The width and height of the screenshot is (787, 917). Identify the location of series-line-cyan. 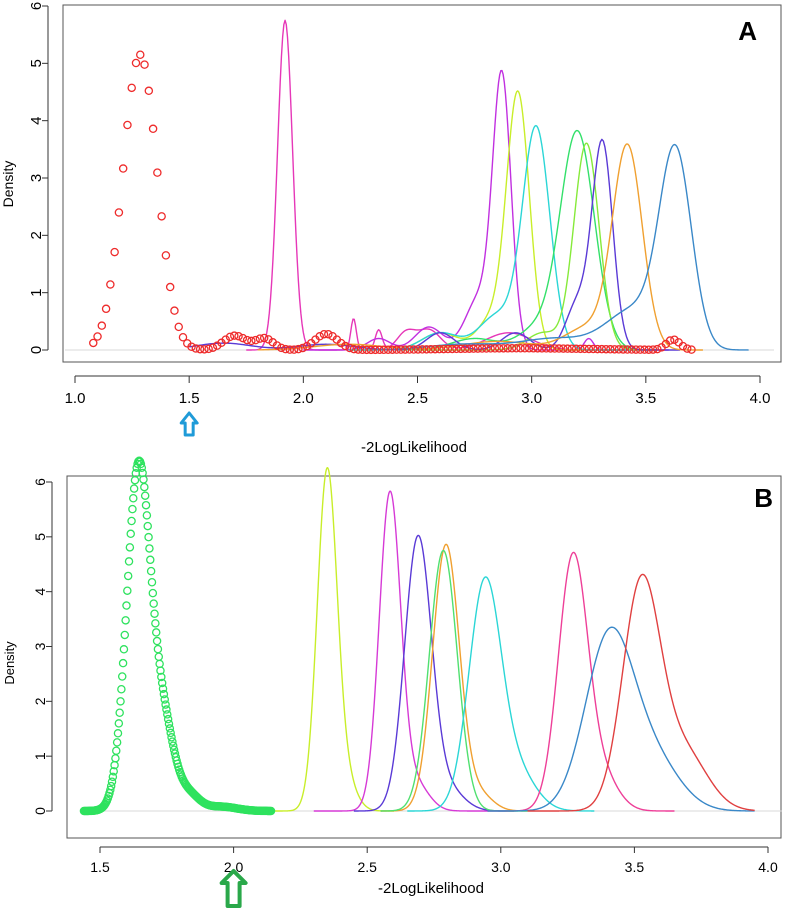
(501, 694).